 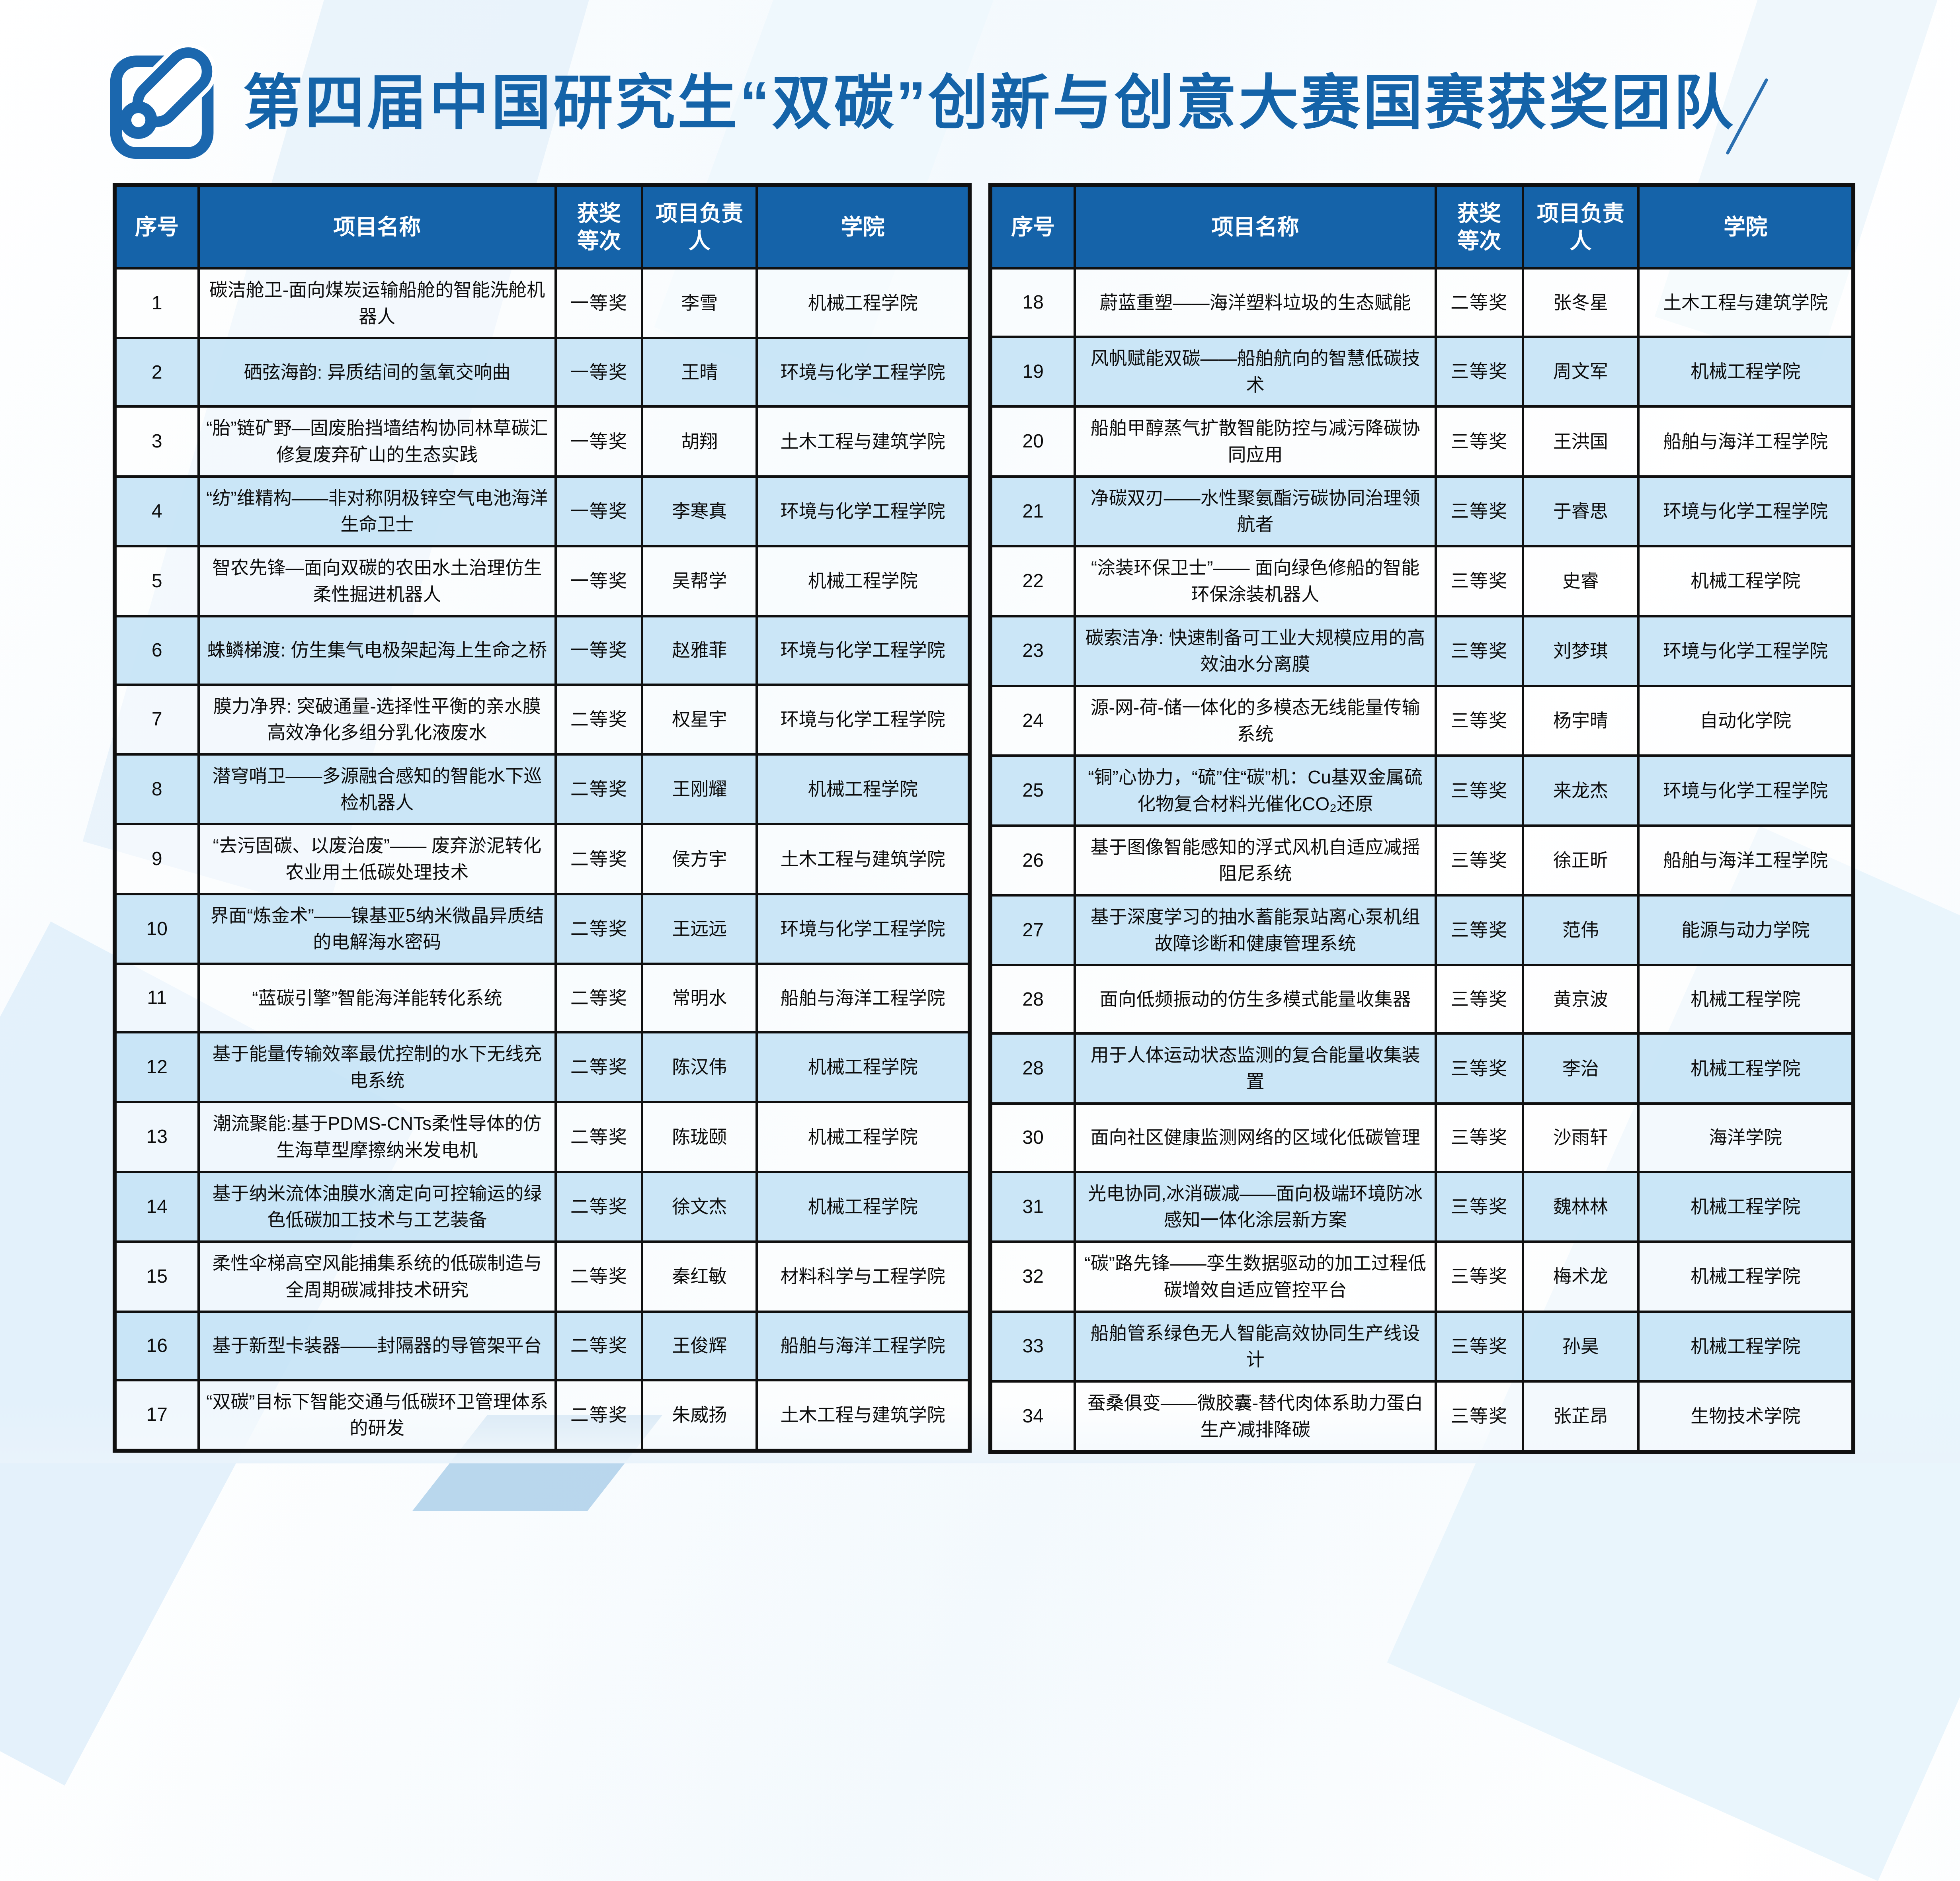 What do you see at coordinates (700, 1415) in the screenshot?
I see `cell-leader: 朱威扬` at bounding box center [700, 1415].